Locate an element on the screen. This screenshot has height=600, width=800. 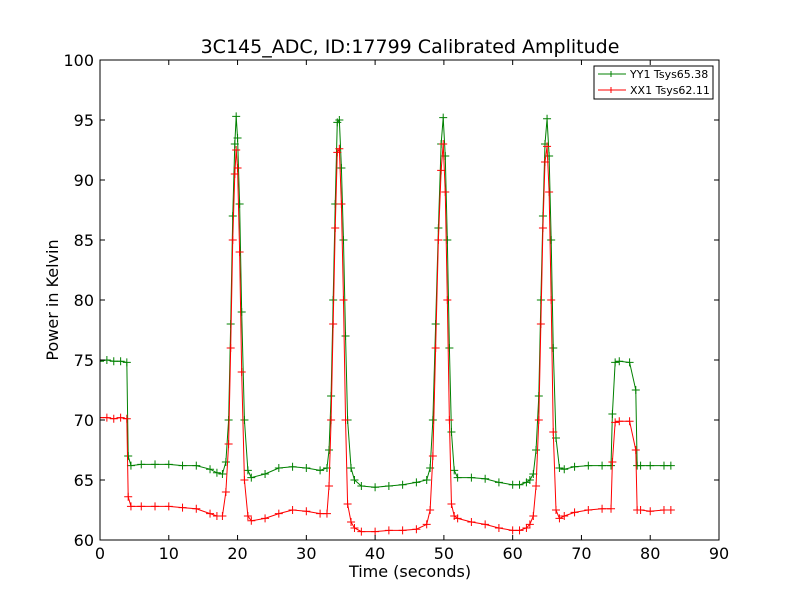
legend: YY1 Tsys65.38 XX1 Tsys62.11 is located at coordinates (653, 82).